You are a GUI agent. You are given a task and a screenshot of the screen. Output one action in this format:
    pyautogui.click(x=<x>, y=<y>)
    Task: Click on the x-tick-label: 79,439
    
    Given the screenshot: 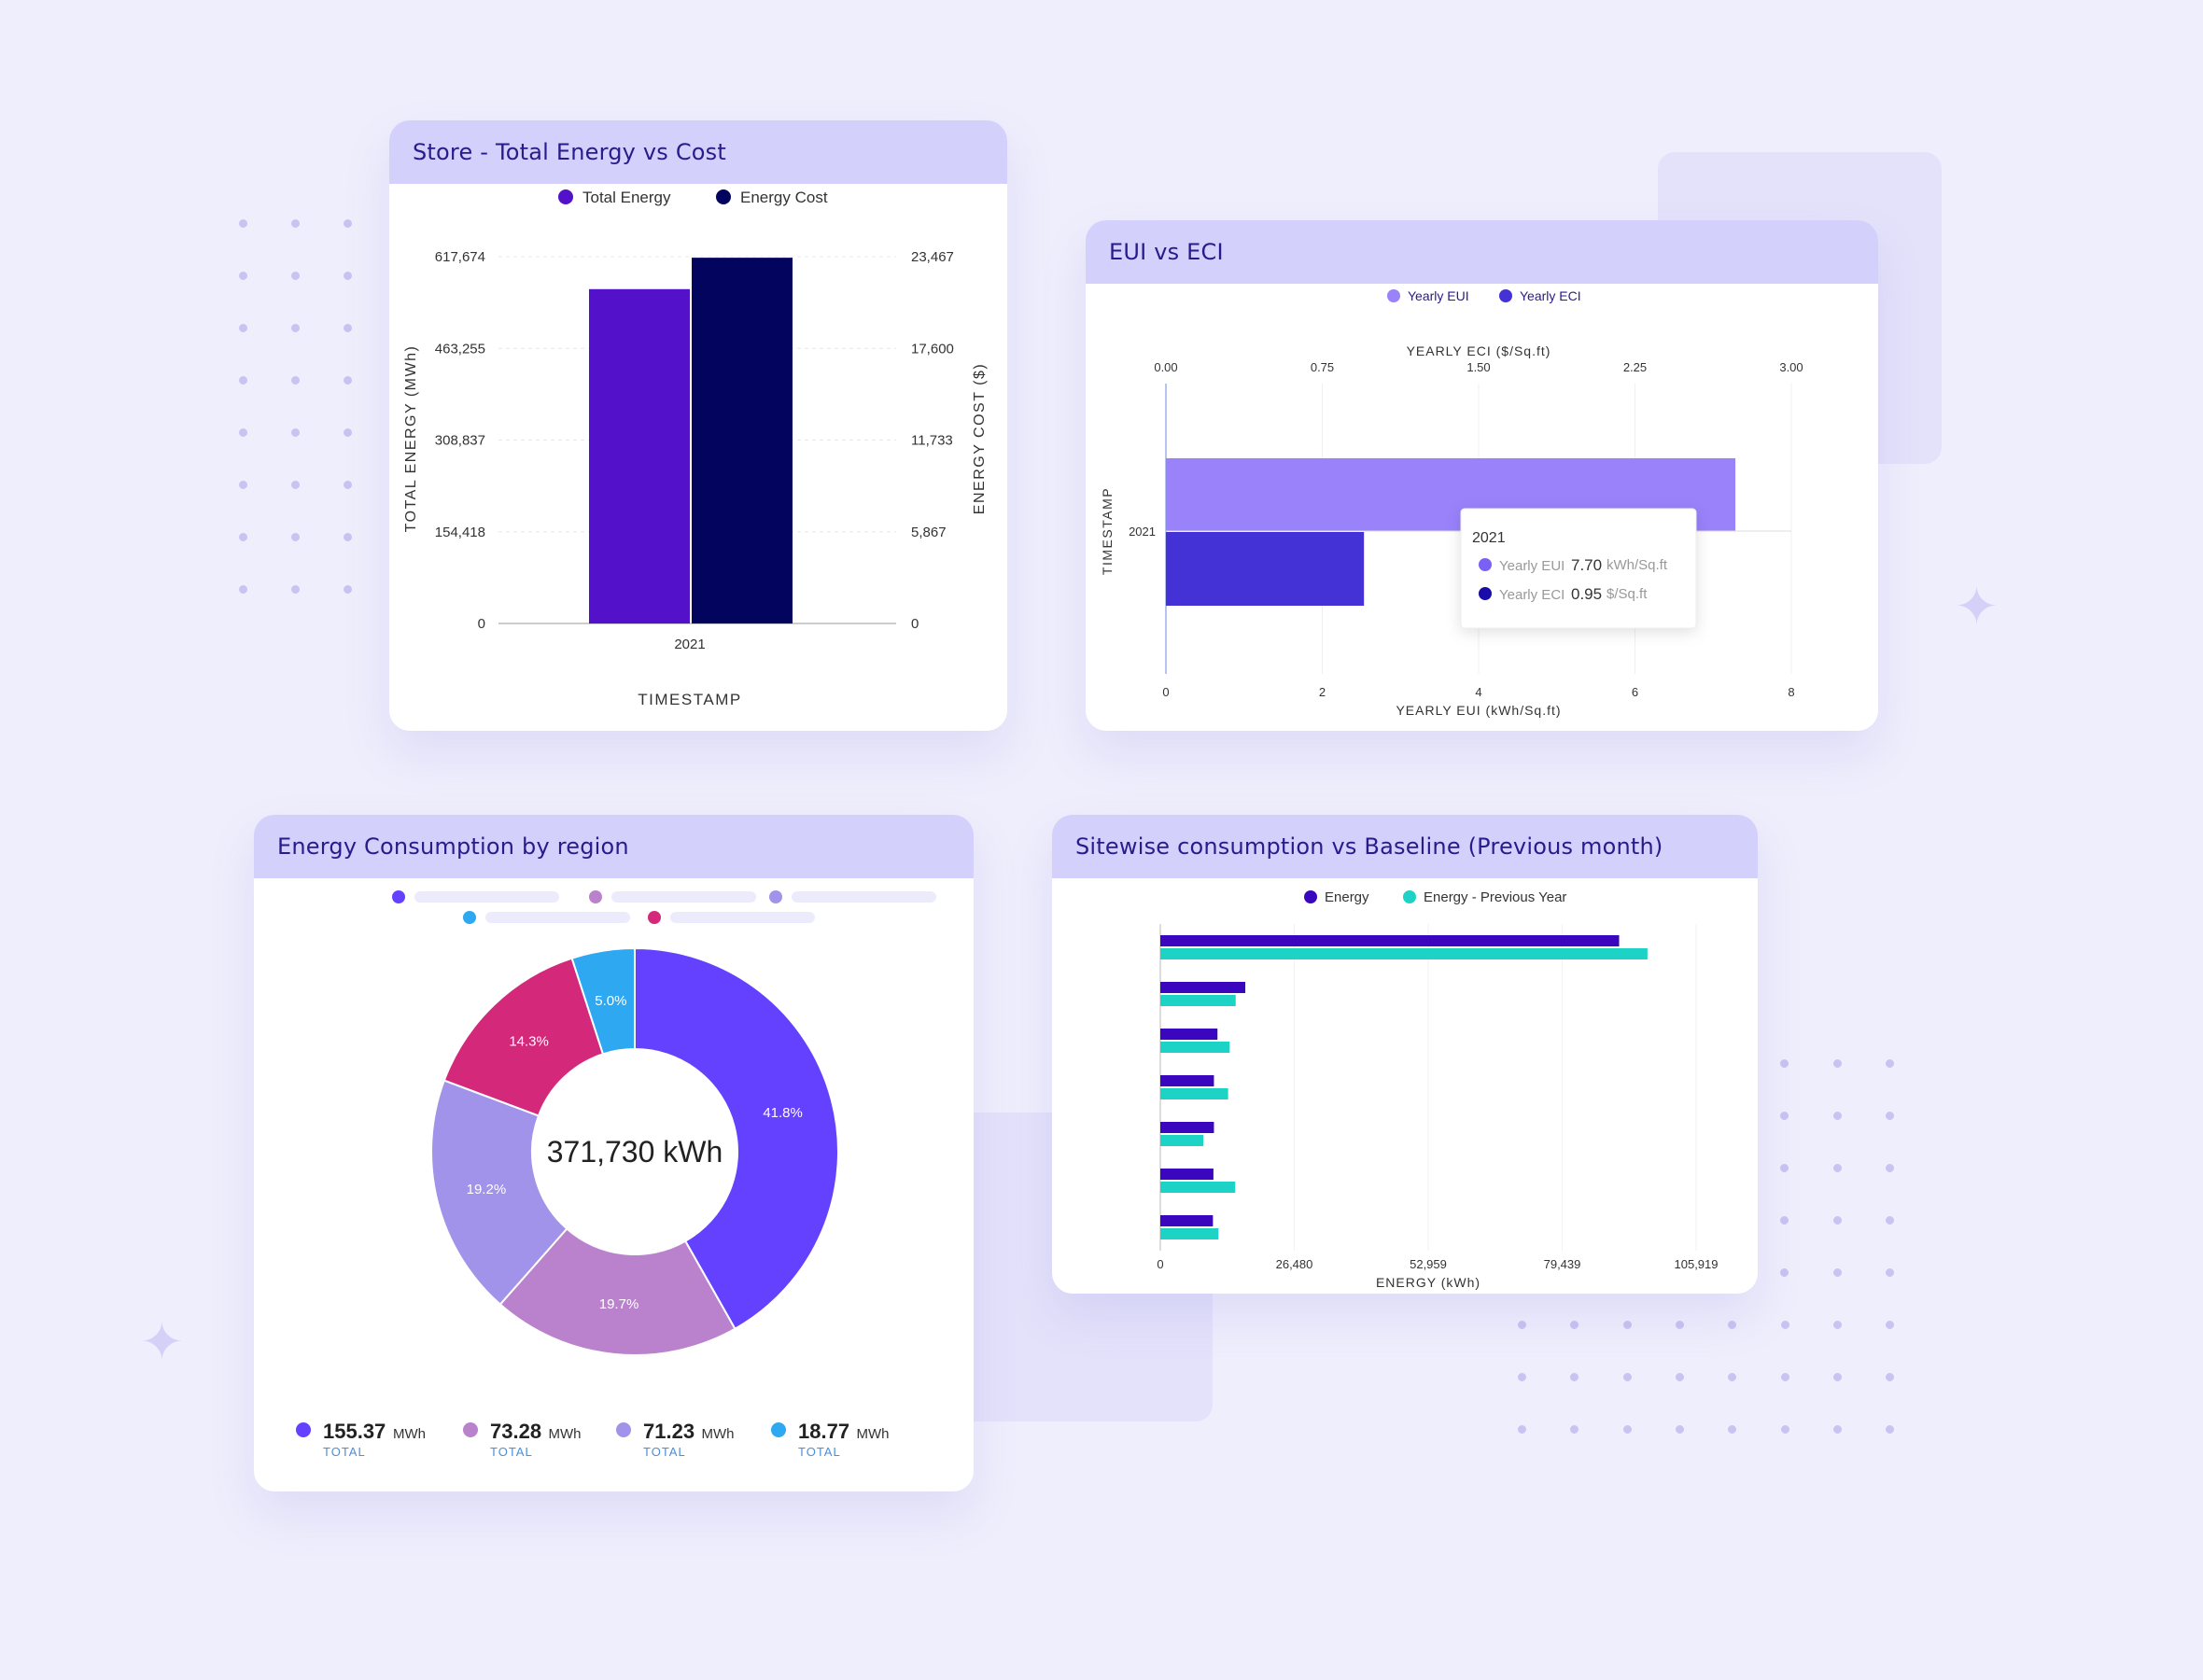 What is the action you would take?
    pyautogui.click(x=1563, y=1264)
    